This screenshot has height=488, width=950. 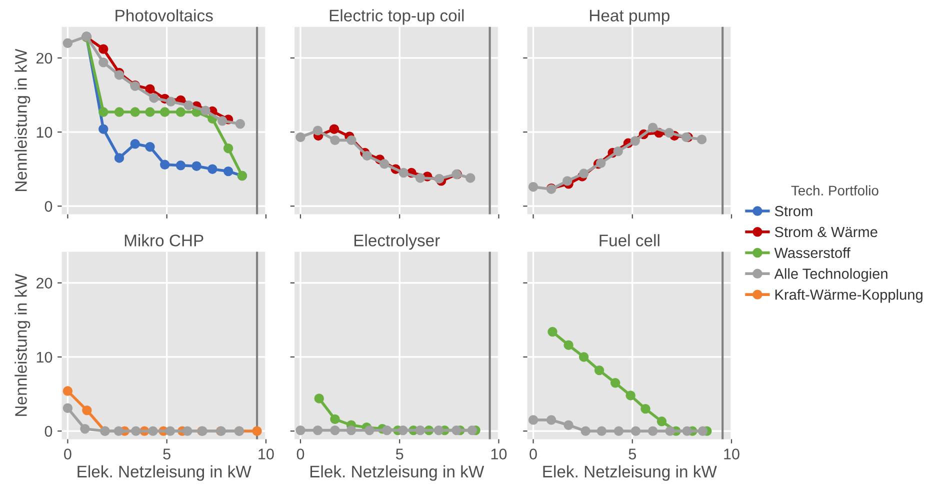 I want to click on chart-title: Photovoltaics, so click(x=164, y=15).